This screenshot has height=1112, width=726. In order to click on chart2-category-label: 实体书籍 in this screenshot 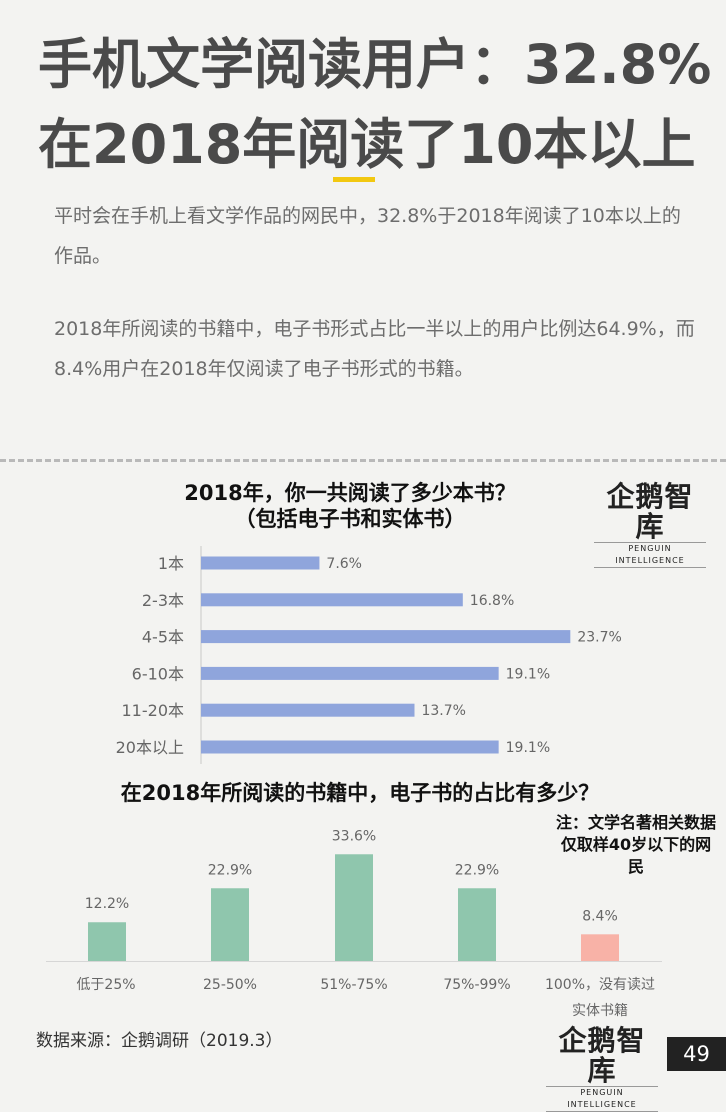, I will do `click(600, 1010)`.